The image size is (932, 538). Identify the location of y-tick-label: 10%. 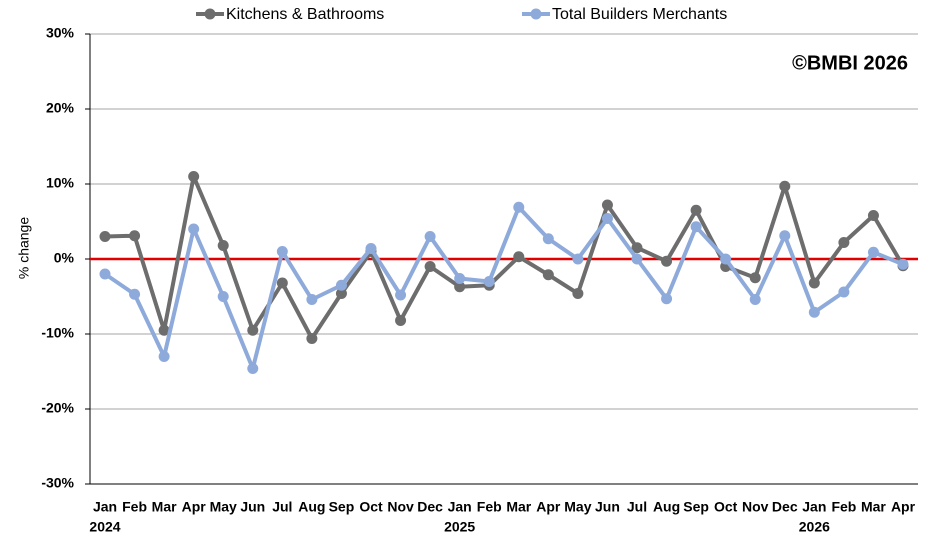
(60, 183).